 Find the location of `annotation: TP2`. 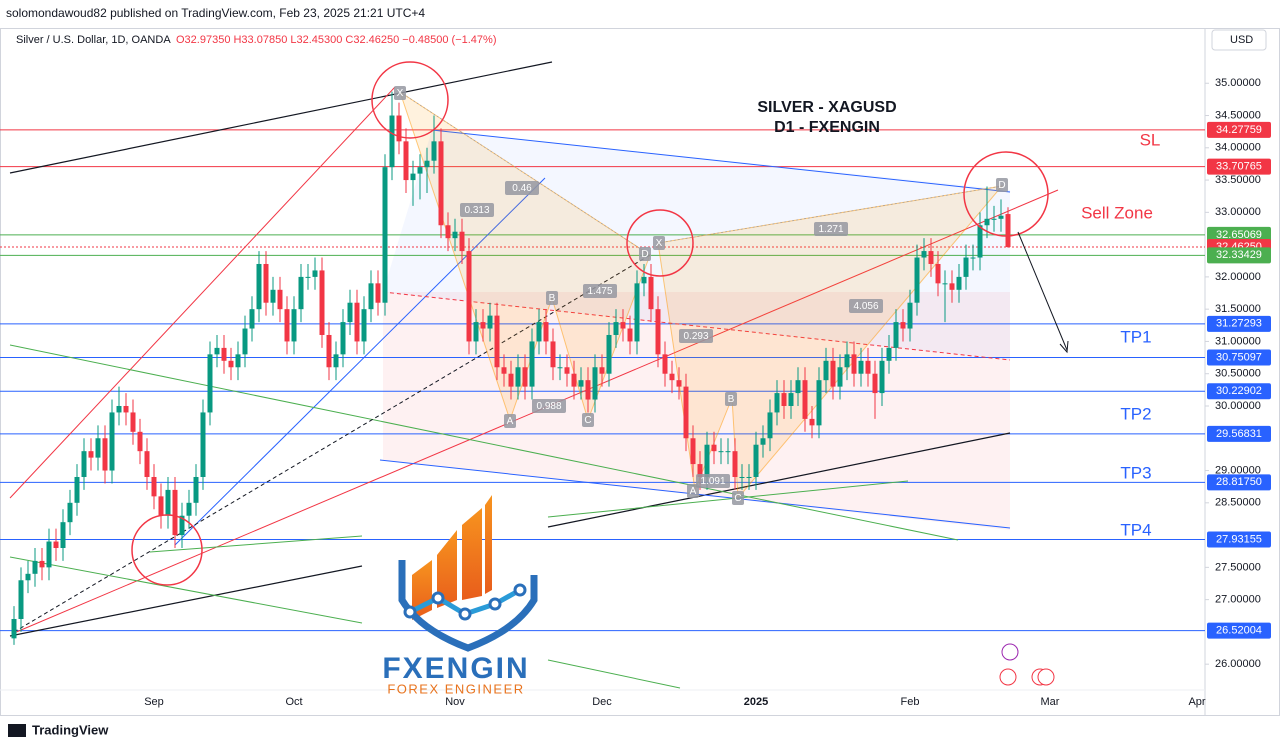

annotation: TP2 is located at coordinates (1135, 413).